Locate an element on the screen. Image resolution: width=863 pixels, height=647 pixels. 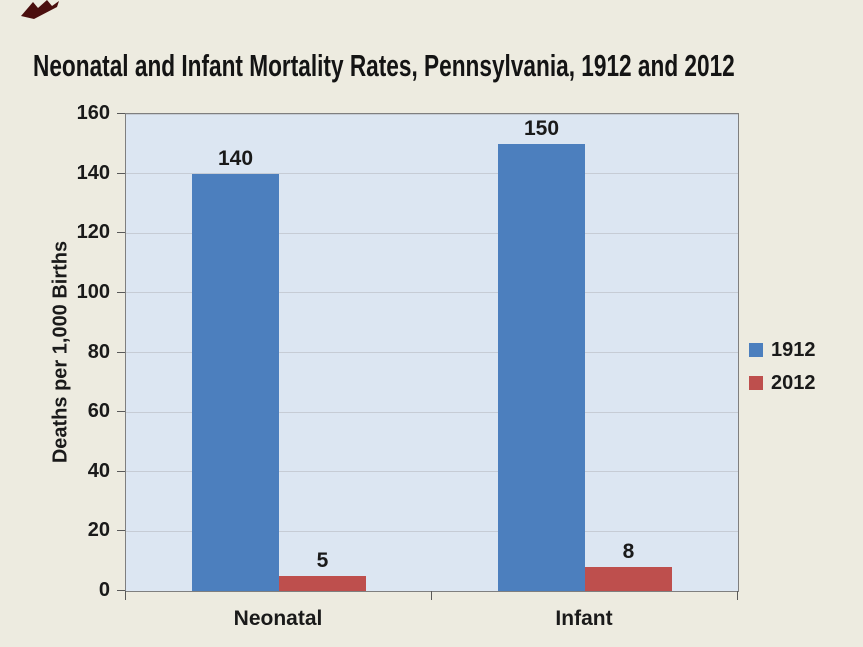
y-tick-label-40: 40 is located at coordinates (98, 470).